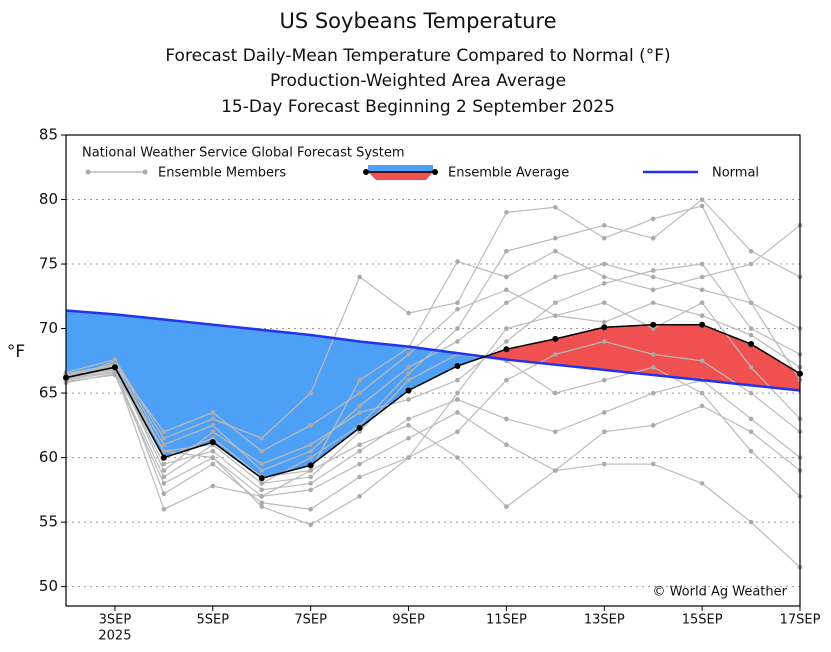 This screenshot has width=831, height=652. Describe the element at coordinates (719, 592) in the screenshot. I see `source-note: © World Ag Weather` at that location.